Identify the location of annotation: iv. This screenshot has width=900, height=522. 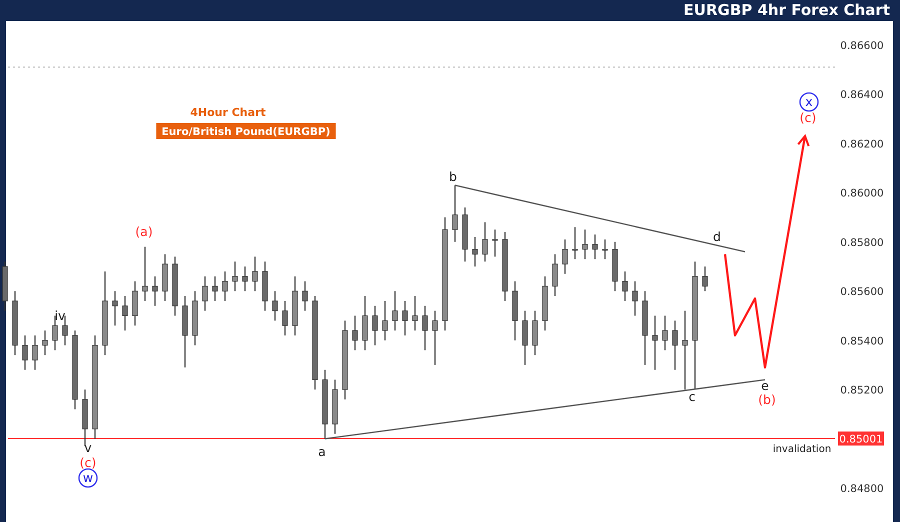
(60, 315).